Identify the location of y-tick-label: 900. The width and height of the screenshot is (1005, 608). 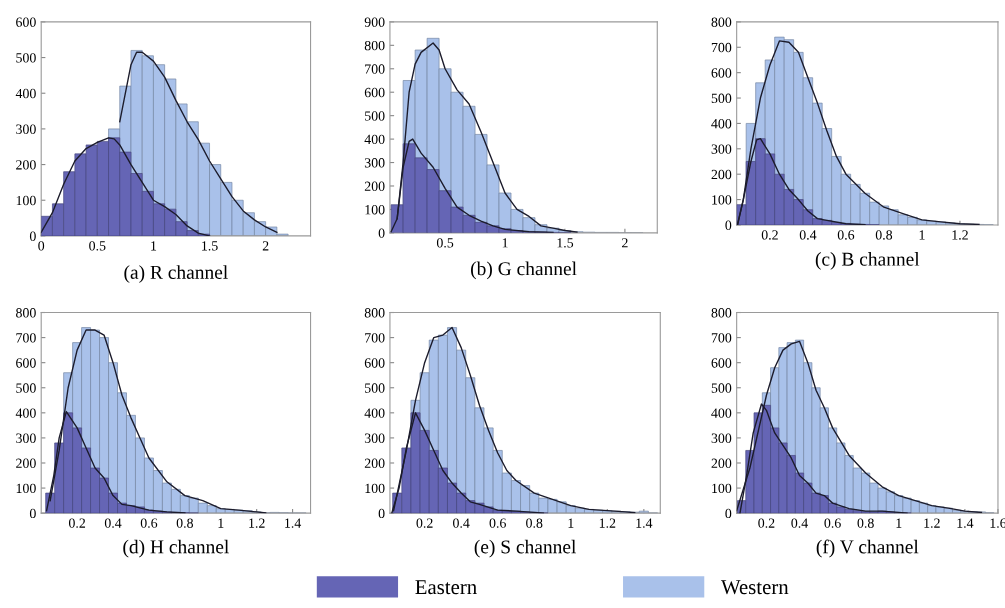
(374, 22).